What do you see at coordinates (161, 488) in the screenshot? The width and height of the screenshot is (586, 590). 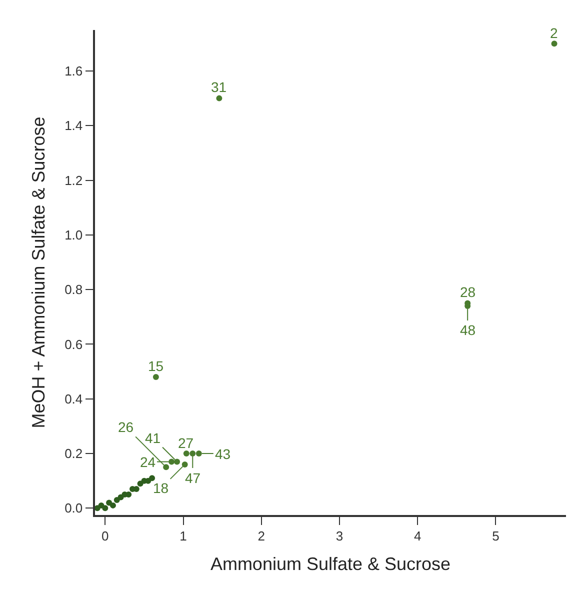 I see `annotation: 18` at bounding box center [161, 488].